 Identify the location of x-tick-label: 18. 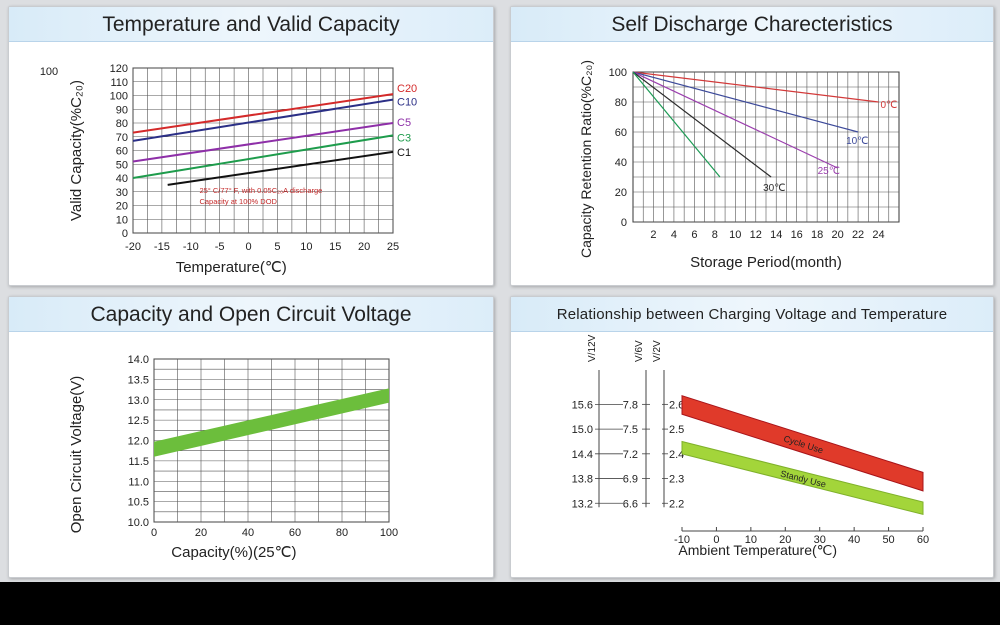
(817, 235).